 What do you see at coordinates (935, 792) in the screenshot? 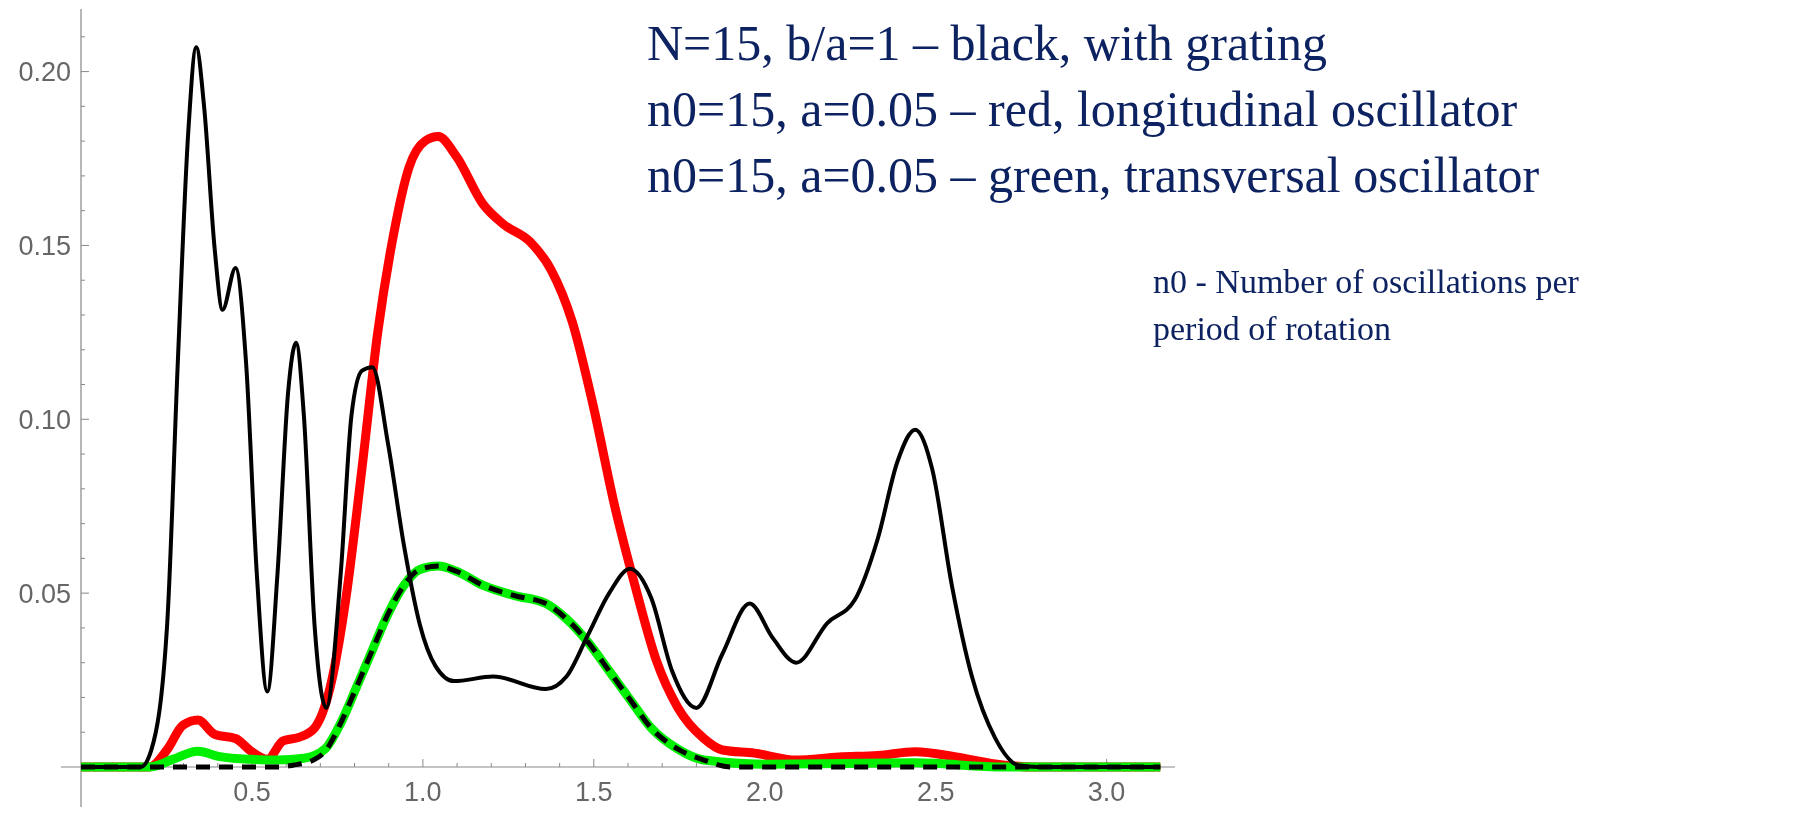
I see `x-tick-label: 2.5` at bounding box center [935, 792].